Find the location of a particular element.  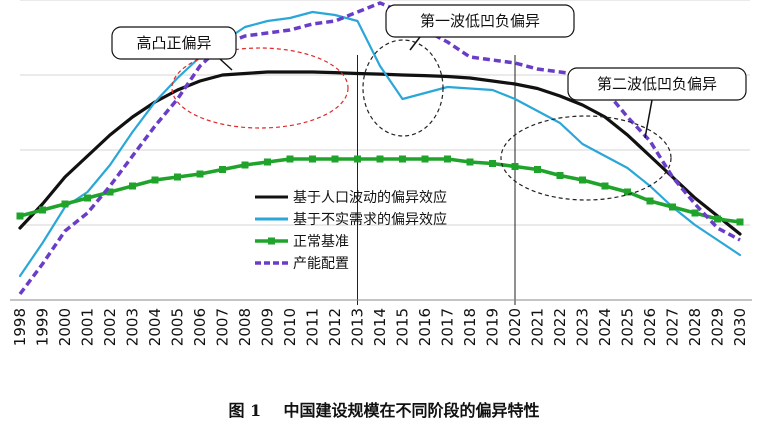

x-tick-label: 2014 is located at coordinates (380, 327).